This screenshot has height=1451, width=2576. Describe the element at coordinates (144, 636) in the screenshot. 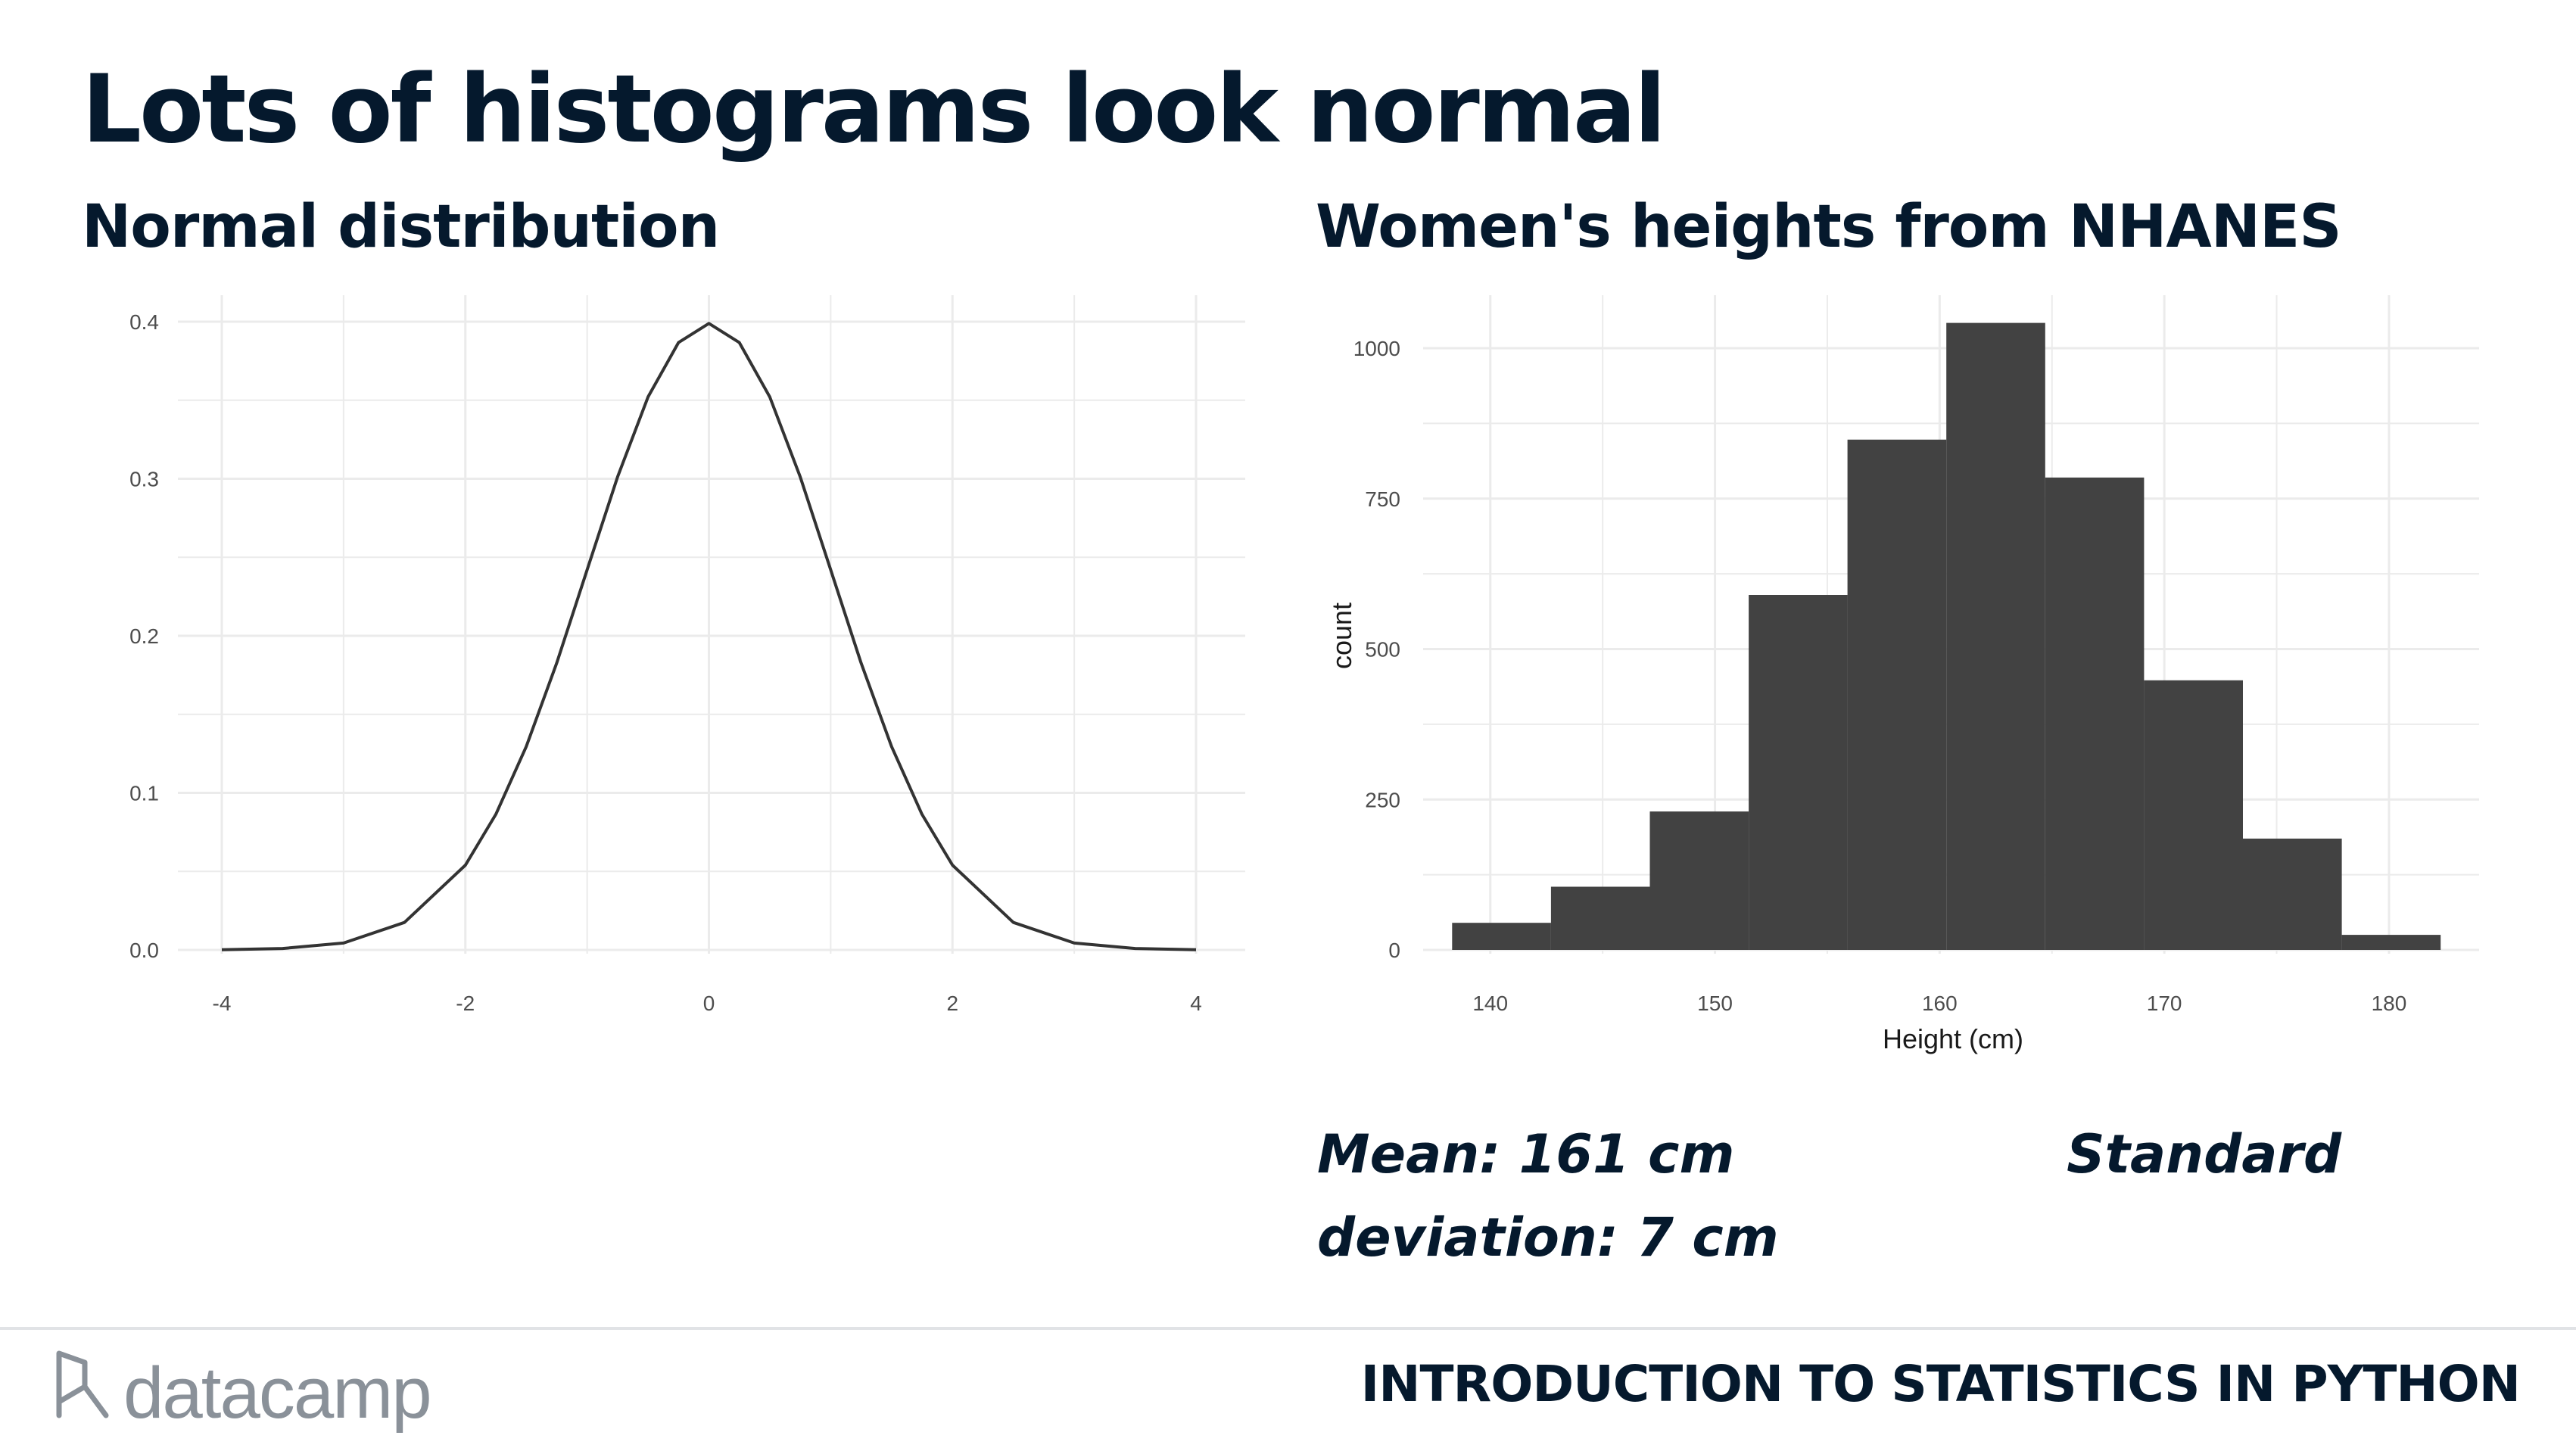

I see `y-tick-label: 0.2` at that location.